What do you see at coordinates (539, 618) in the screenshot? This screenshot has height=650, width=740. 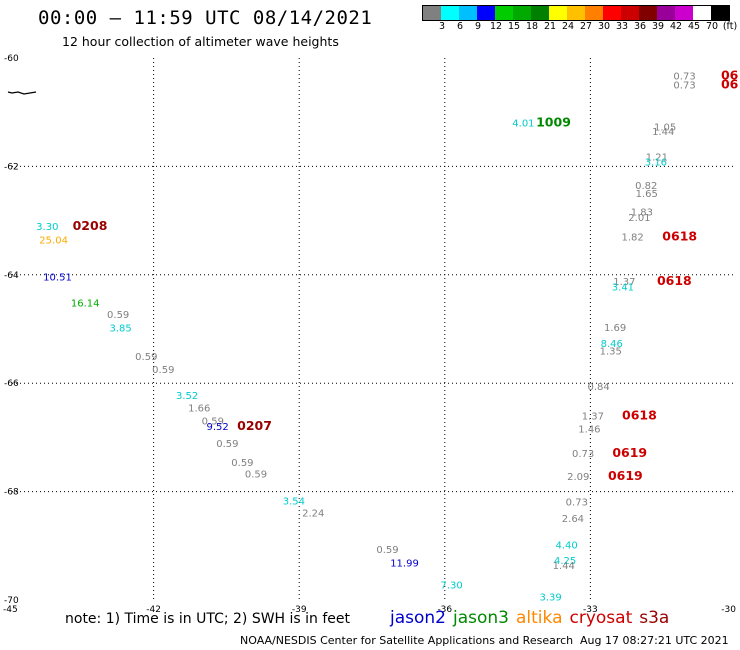 I see `legend-entry: altika` at bounding box center [539, 618].